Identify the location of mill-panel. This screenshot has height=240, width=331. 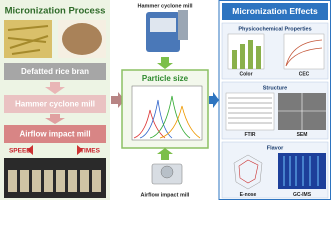
(163, 25).